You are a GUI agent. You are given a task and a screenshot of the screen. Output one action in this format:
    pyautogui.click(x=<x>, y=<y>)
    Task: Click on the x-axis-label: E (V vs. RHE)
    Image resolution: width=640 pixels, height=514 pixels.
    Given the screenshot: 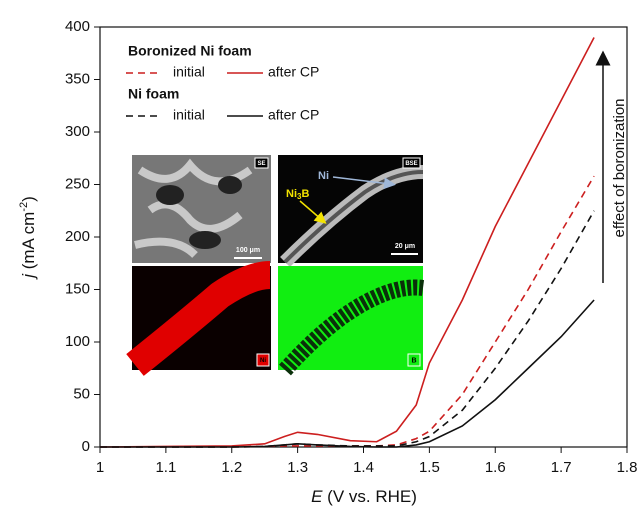 What is the action you would take?
    pyautogui.click(x=364, y=496)
    